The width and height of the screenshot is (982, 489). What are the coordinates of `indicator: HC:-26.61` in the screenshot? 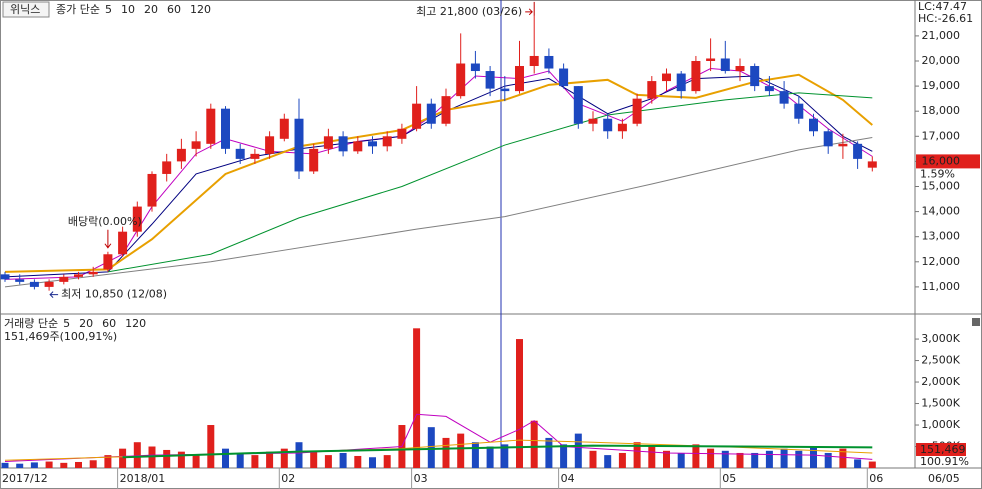 It's located at (945, 18).